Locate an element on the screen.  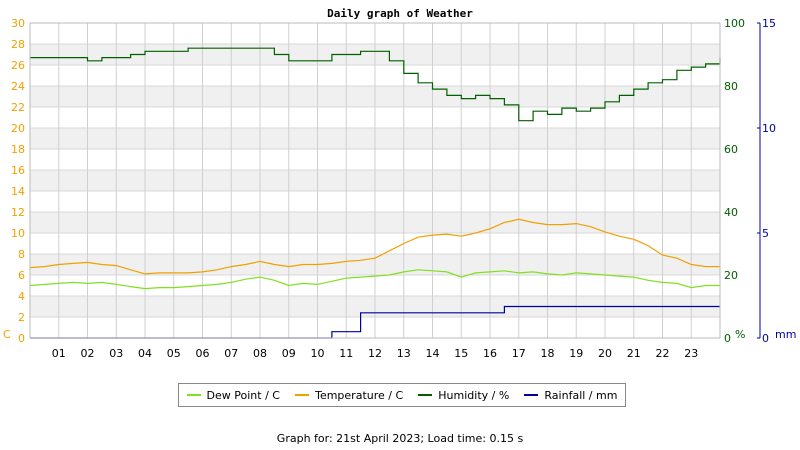
x-axis-tick-label: 17 is located at coordinates (519, 353).